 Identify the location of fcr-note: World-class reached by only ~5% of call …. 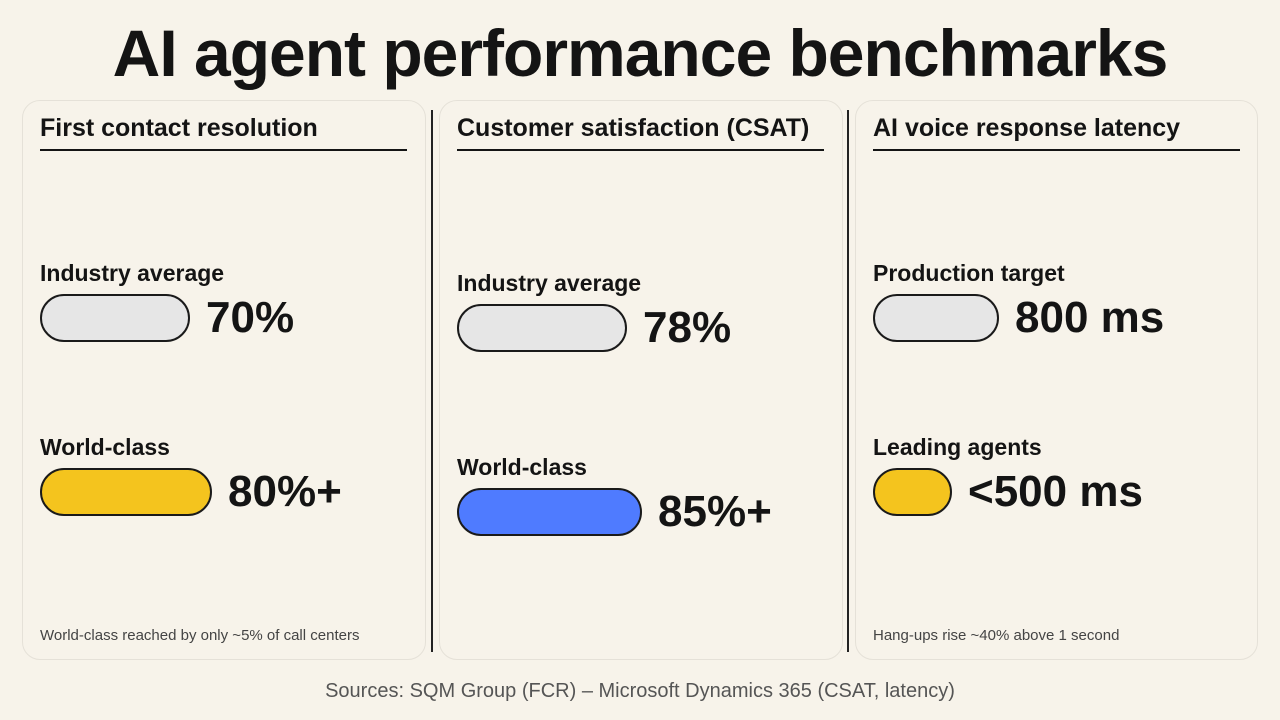
(200, 635).